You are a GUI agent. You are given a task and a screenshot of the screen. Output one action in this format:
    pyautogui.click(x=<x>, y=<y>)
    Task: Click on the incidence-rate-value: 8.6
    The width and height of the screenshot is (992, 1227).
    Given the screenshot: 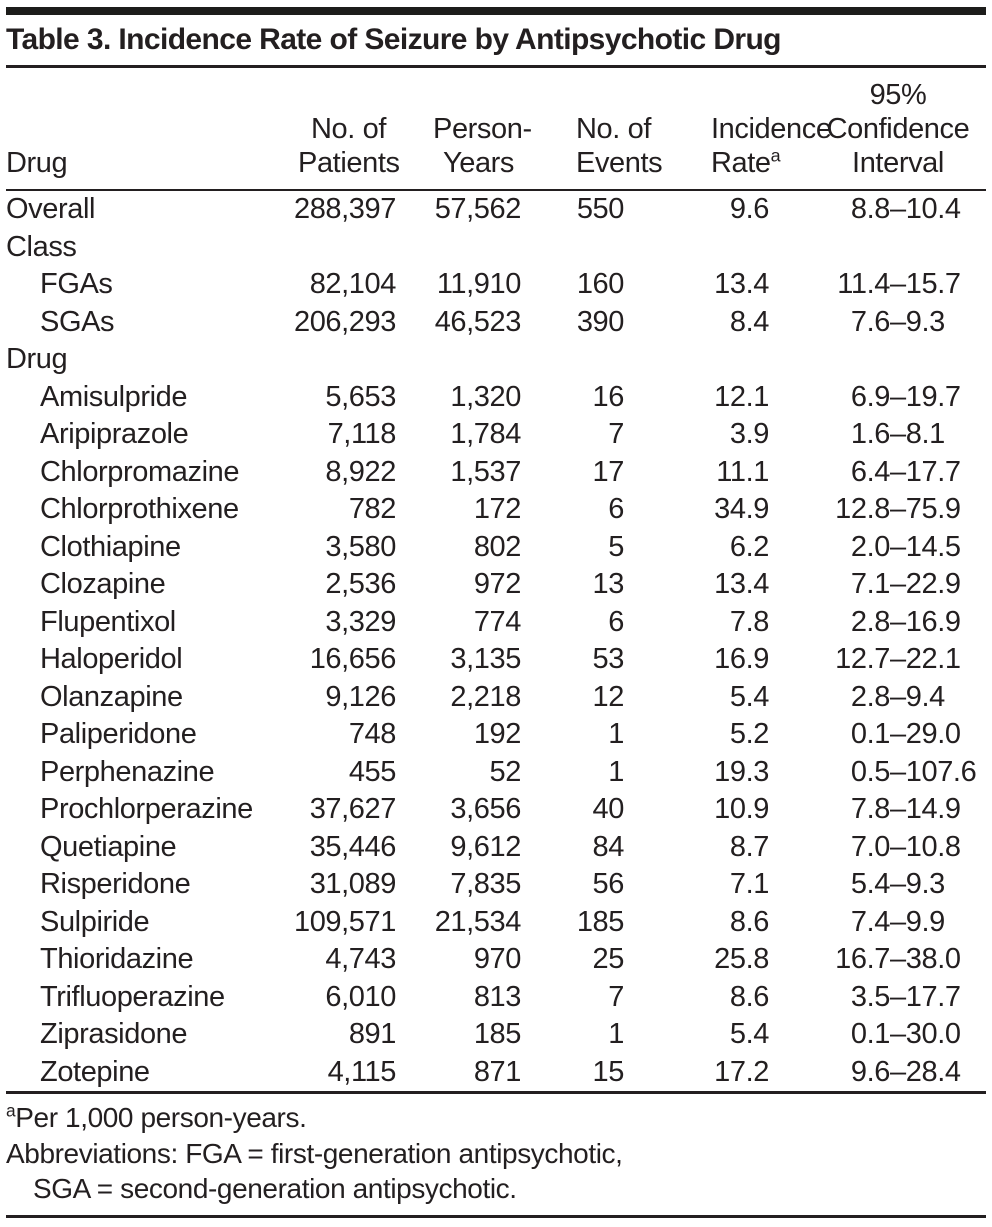 What is the action you would take?
    pyautogui.click(x=749, y=996)
    